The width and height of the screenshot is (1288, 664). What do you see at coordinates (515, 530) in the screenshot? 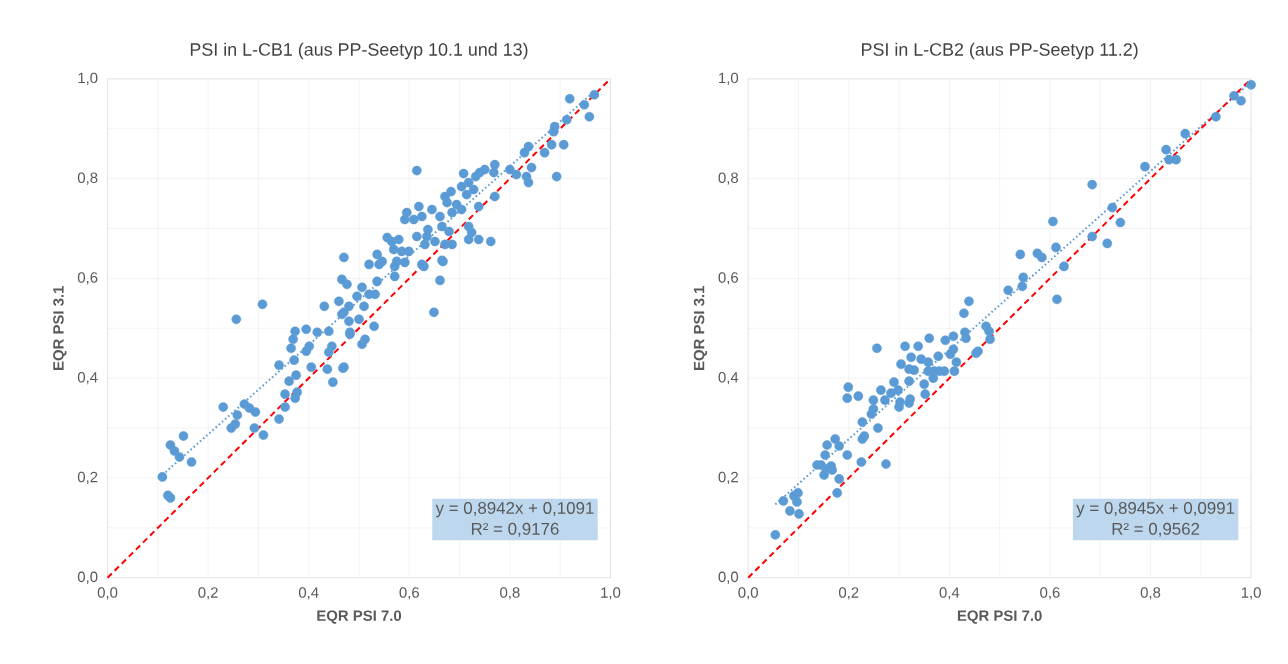
I see `annotation: R² = 0,9176` at bounding box center [515, 530].